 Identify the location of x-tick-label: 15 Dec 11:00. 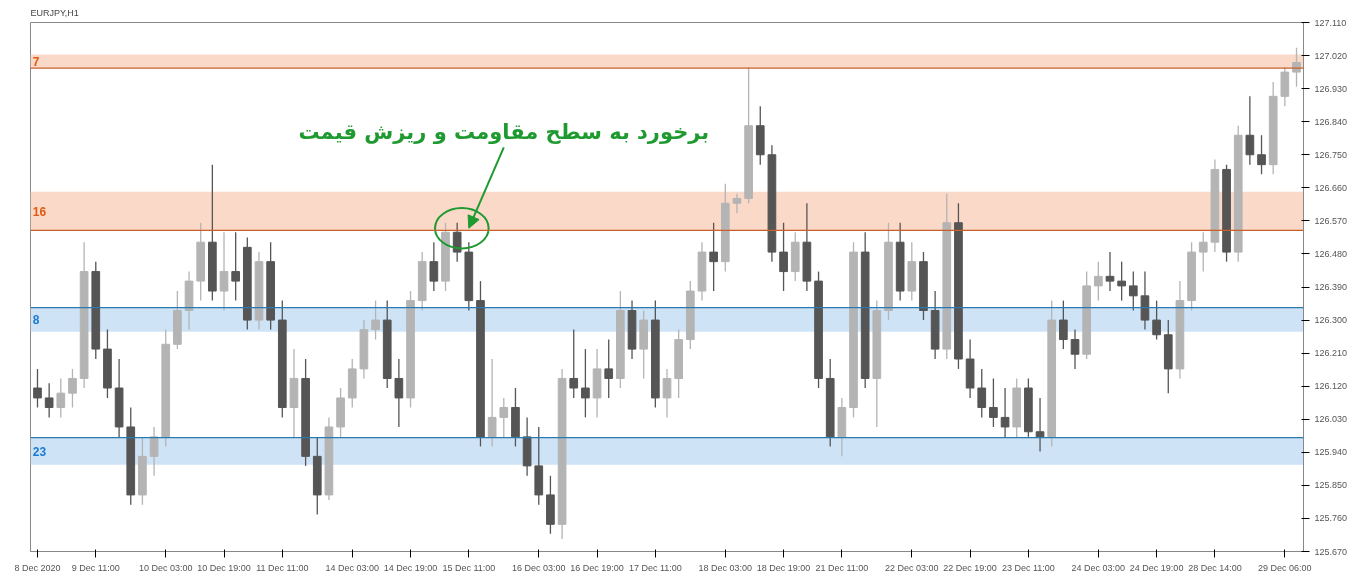
(469, 567).